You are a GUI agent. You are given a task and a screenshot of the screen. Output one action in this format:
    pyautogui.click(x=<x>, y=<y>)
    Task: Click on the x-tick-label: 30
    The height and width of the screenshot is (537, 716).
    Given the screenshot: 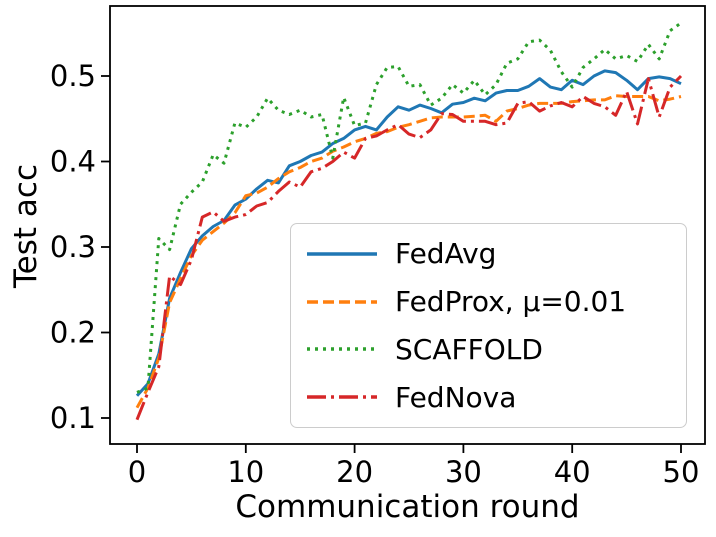 What is the action you would take?
    pyautogui.click(x=463, y=472)
    